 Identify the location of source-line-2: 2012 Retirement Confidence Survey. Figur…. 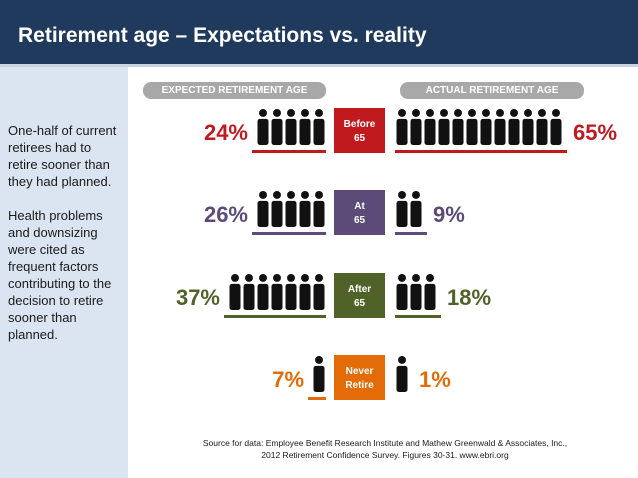
(385, 455).